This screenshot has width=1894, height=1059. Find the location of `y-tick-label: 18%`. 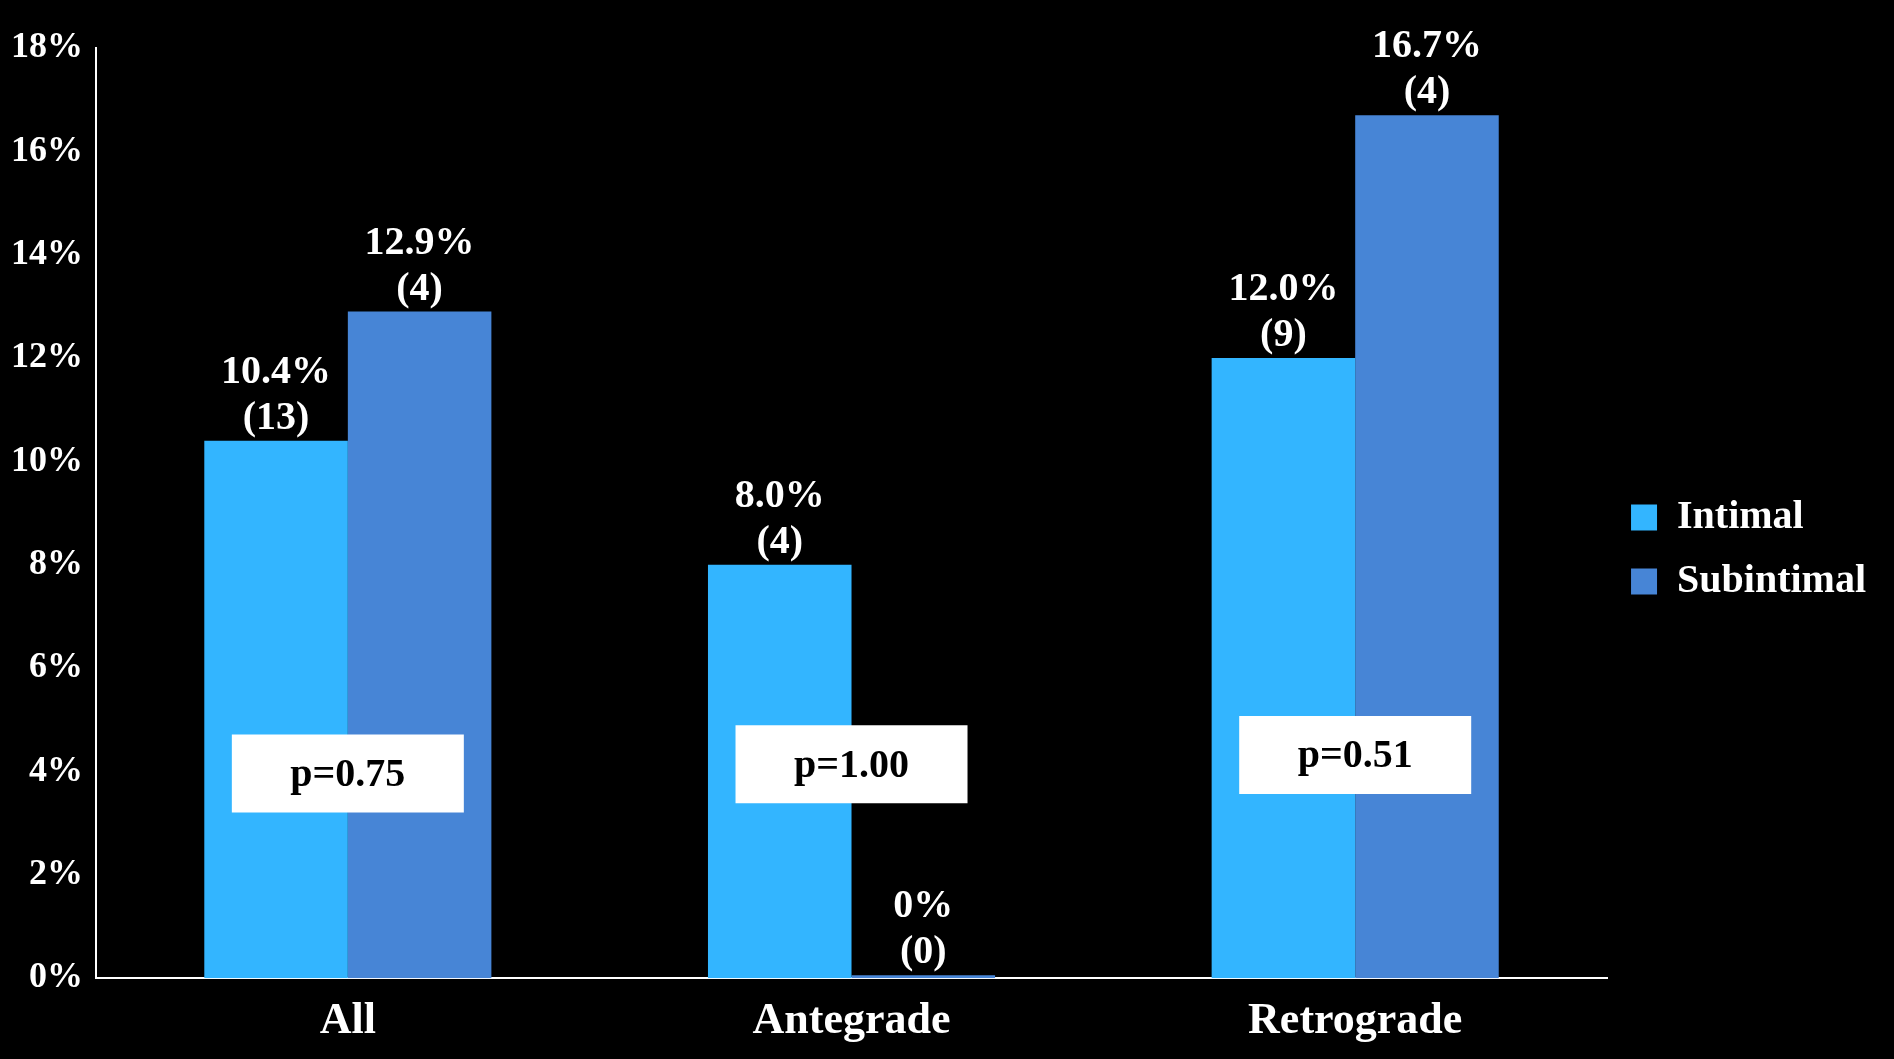

y-tick-label: 18% is located at coordinates (47, 45).